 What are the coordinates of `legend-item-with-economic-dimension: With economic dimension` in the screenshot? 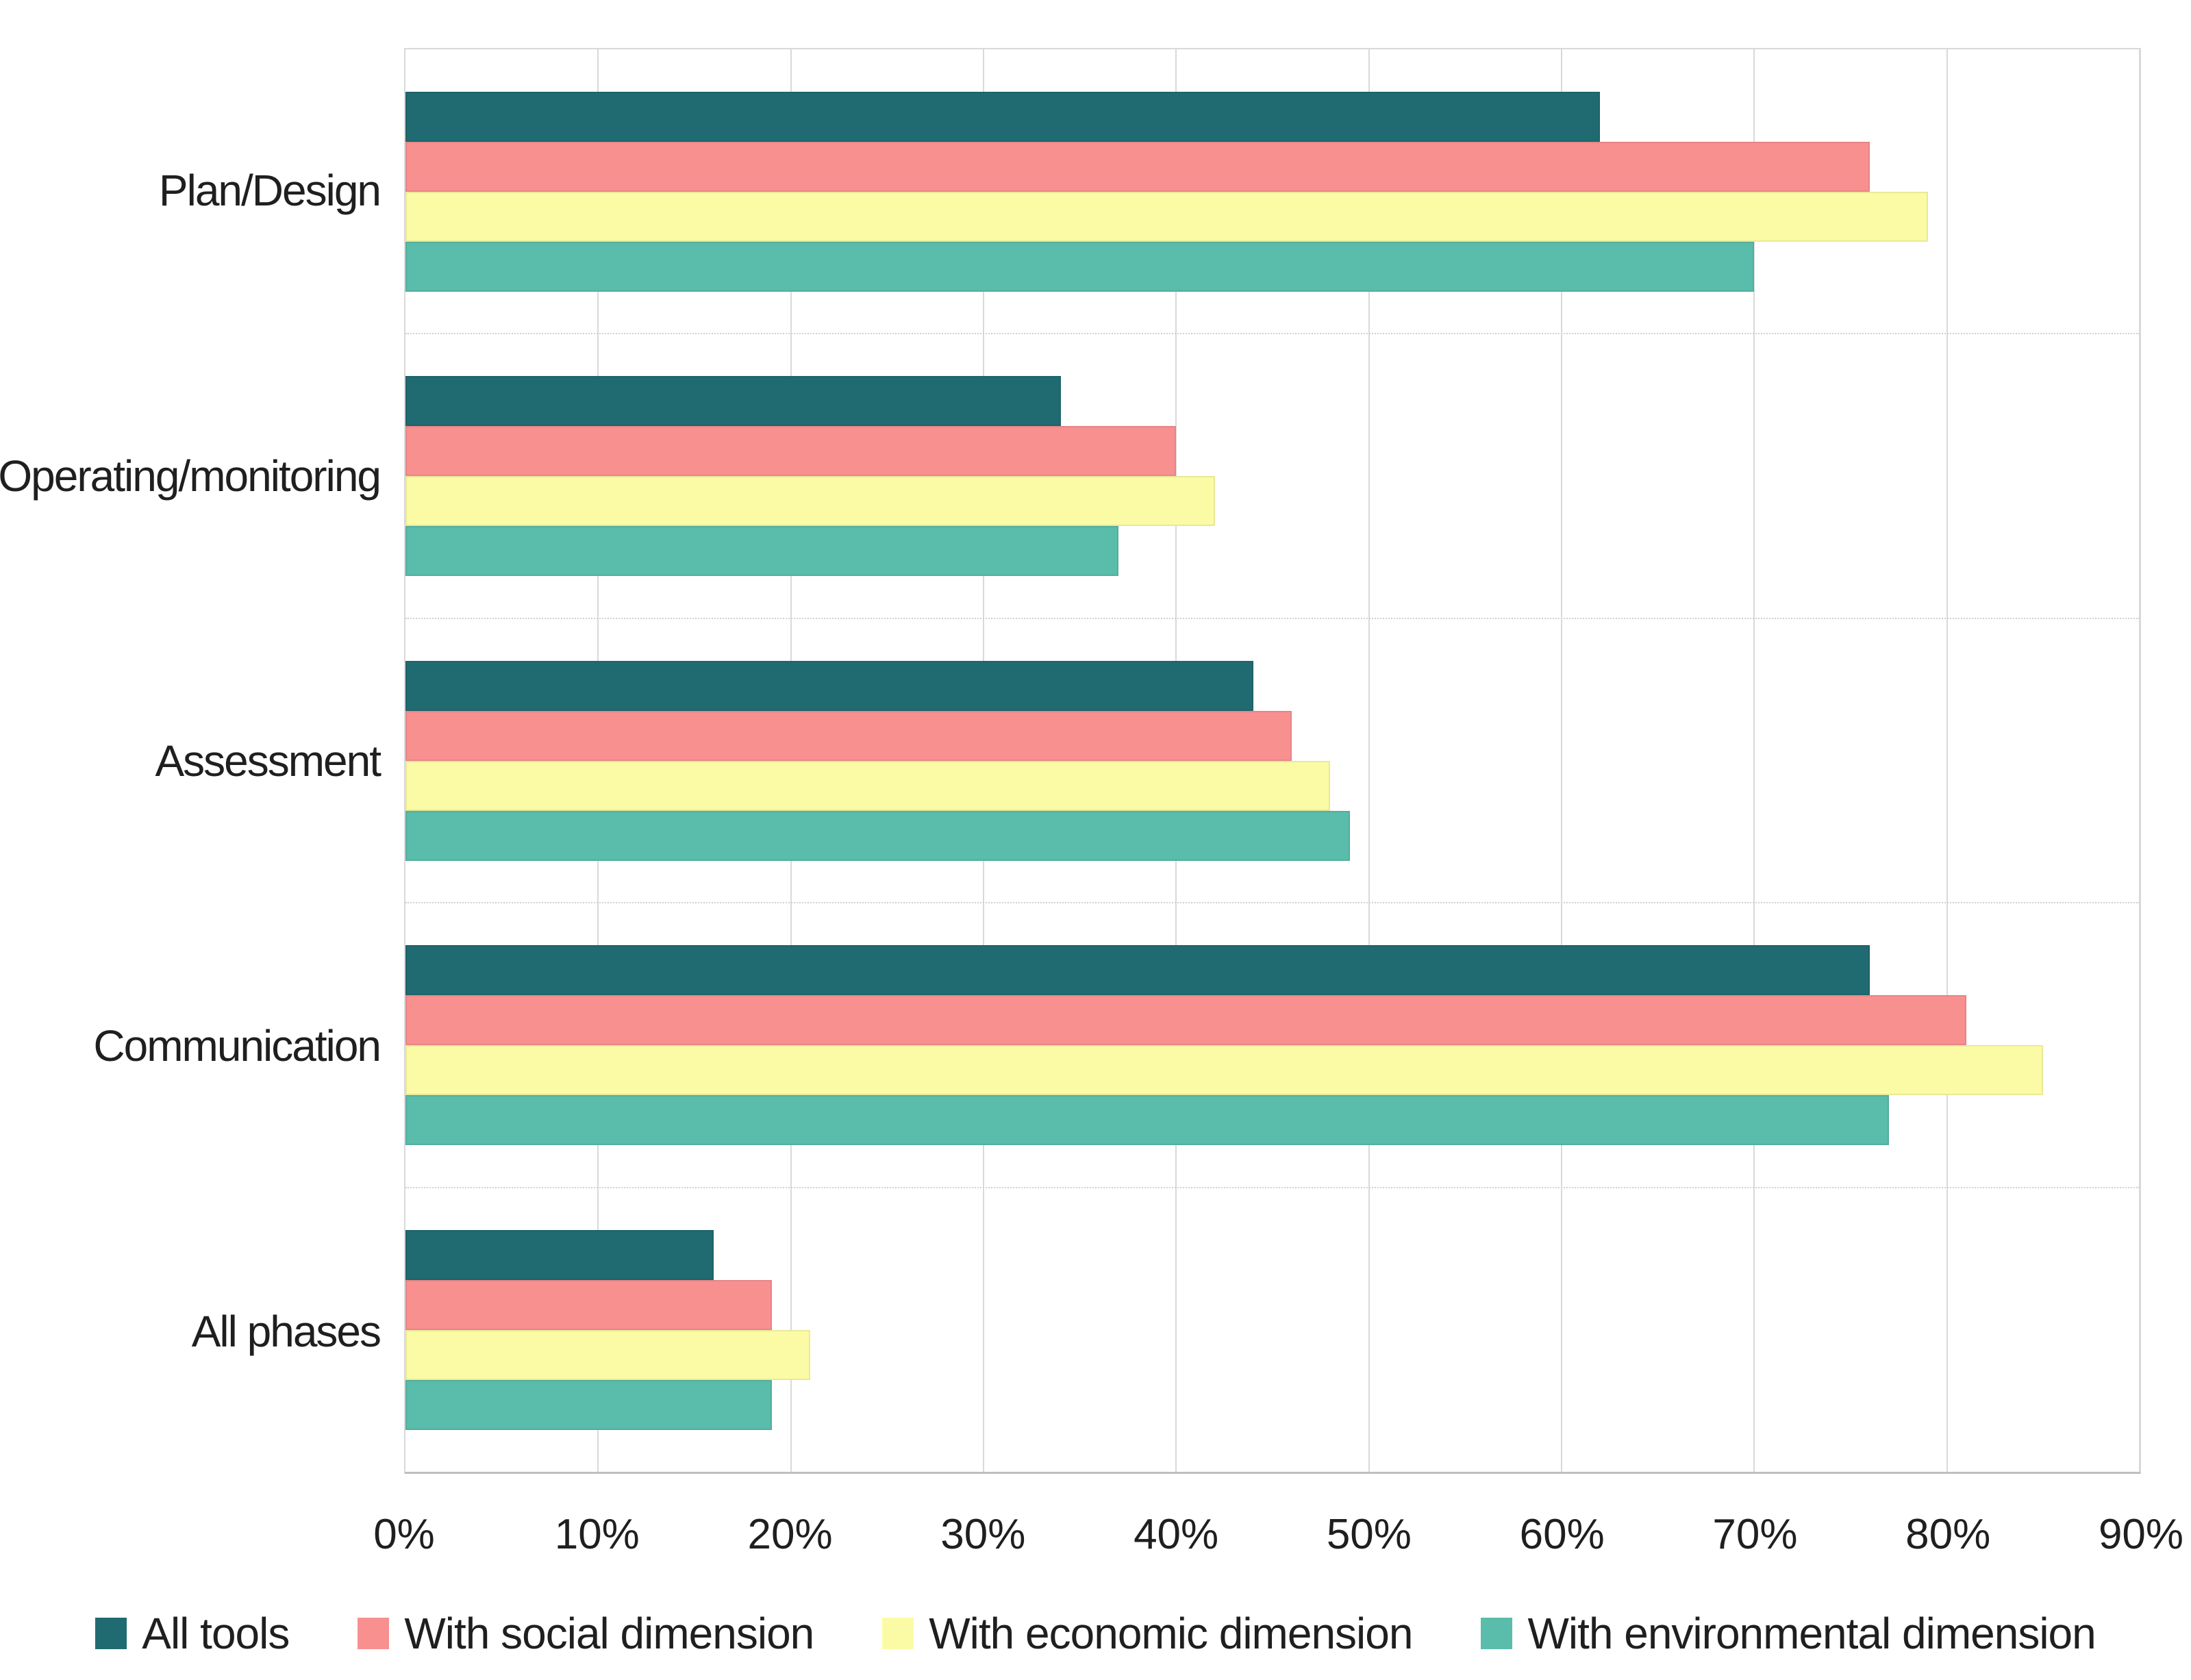 It's located at (1147, 1633).